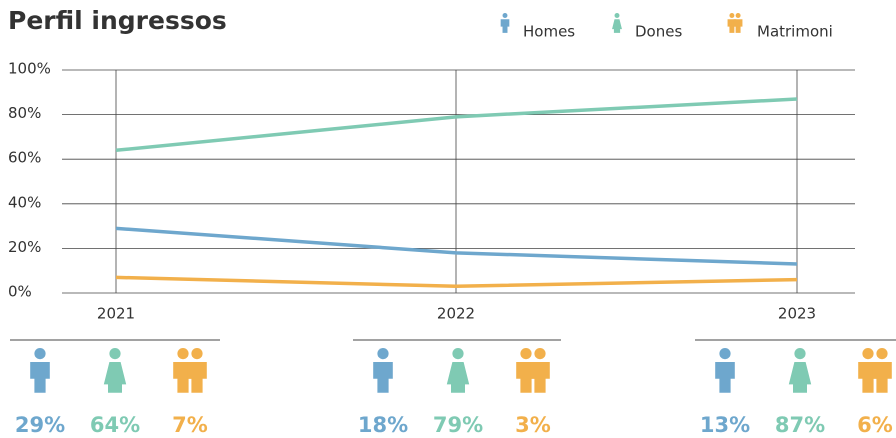  Describe the element at coordinates (383, 425) in the screenshot. I see `value-label: 18%` at that location.